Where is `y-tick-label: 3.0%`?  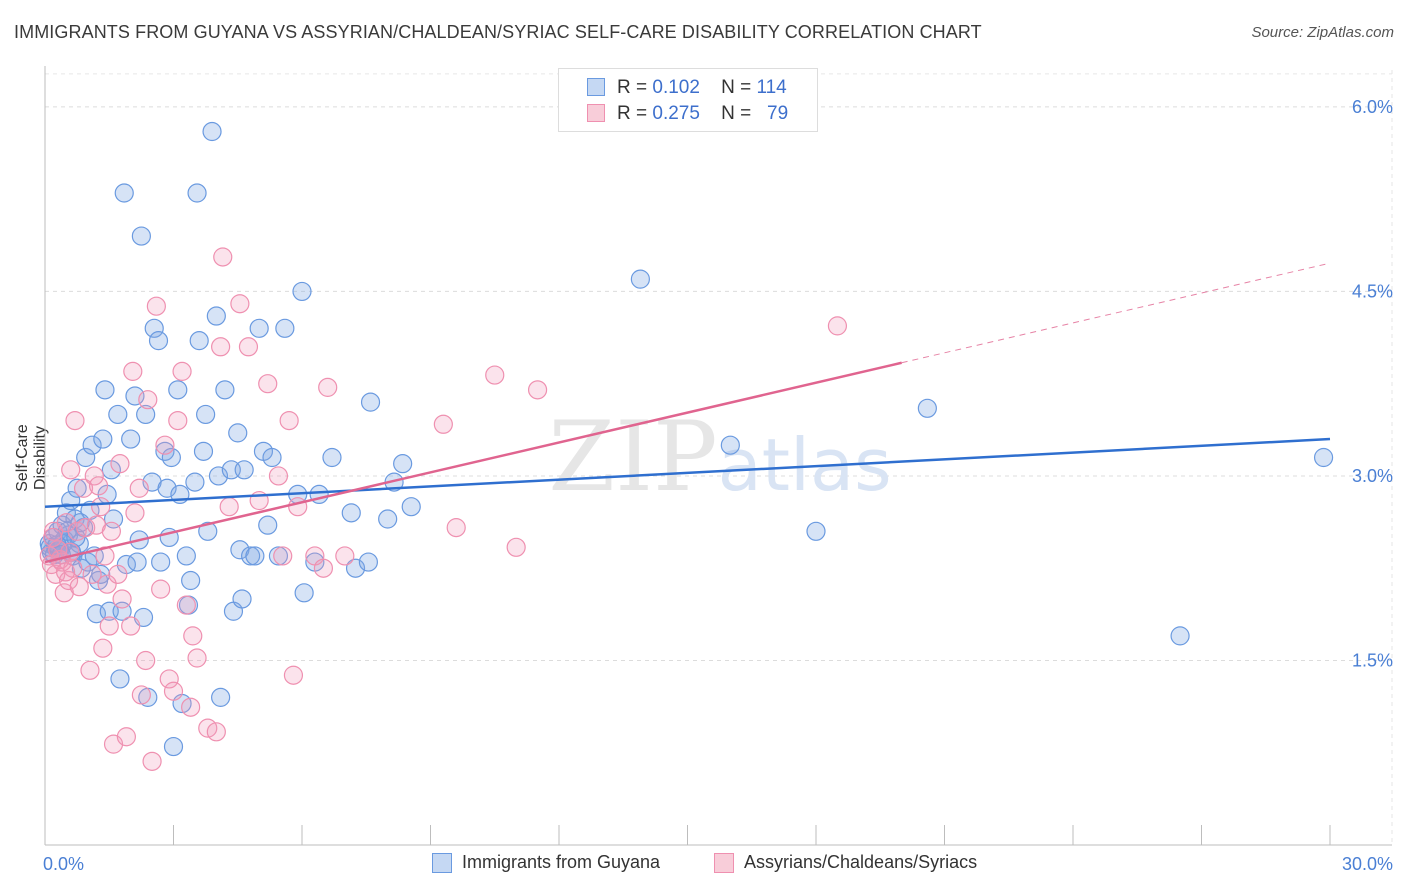 y-tick-label: 3.0% is located at coordinates (1372, 476).